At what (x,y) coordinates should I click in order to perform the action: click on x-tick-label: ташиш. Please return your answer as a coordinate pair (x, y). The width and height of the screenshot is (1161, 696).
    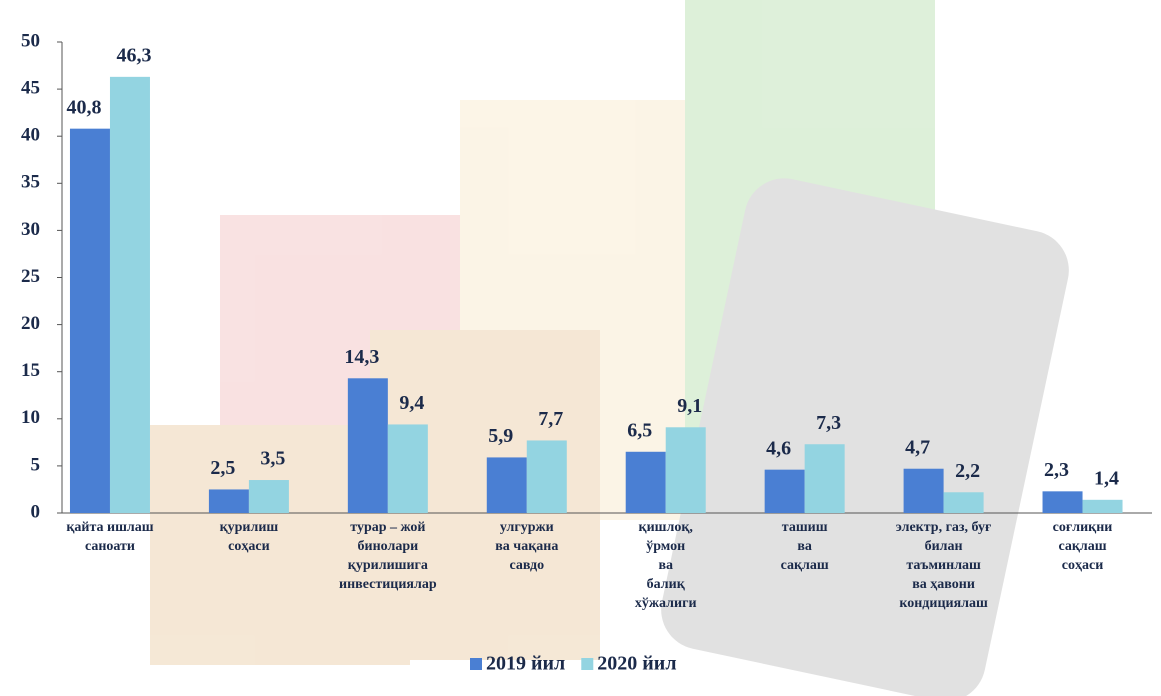
    Looking at the image, I should click on (805, 527).